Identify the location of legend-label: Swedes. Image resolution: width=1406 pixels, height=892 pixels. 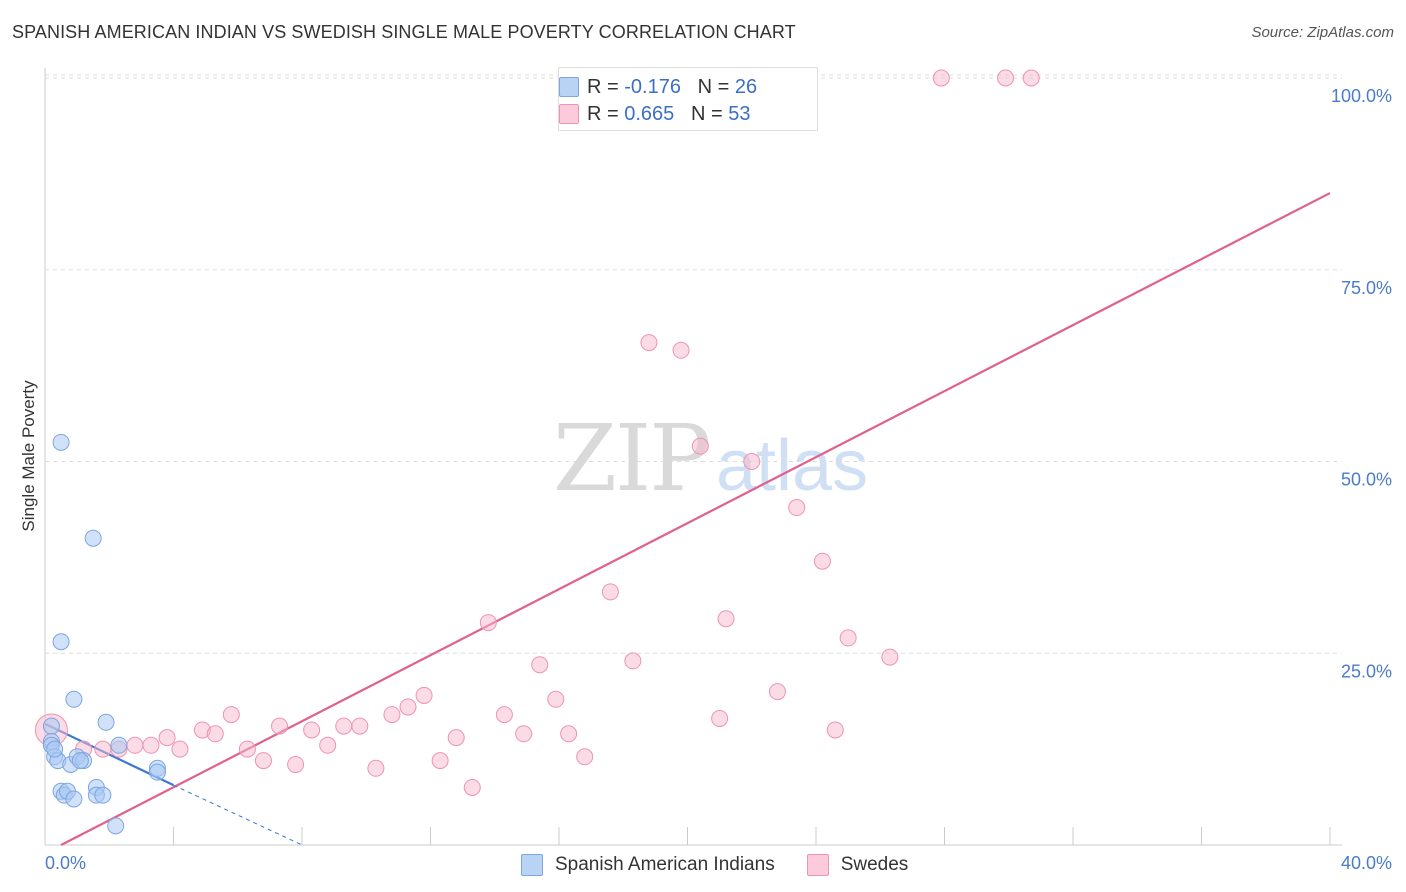
(874, 864).